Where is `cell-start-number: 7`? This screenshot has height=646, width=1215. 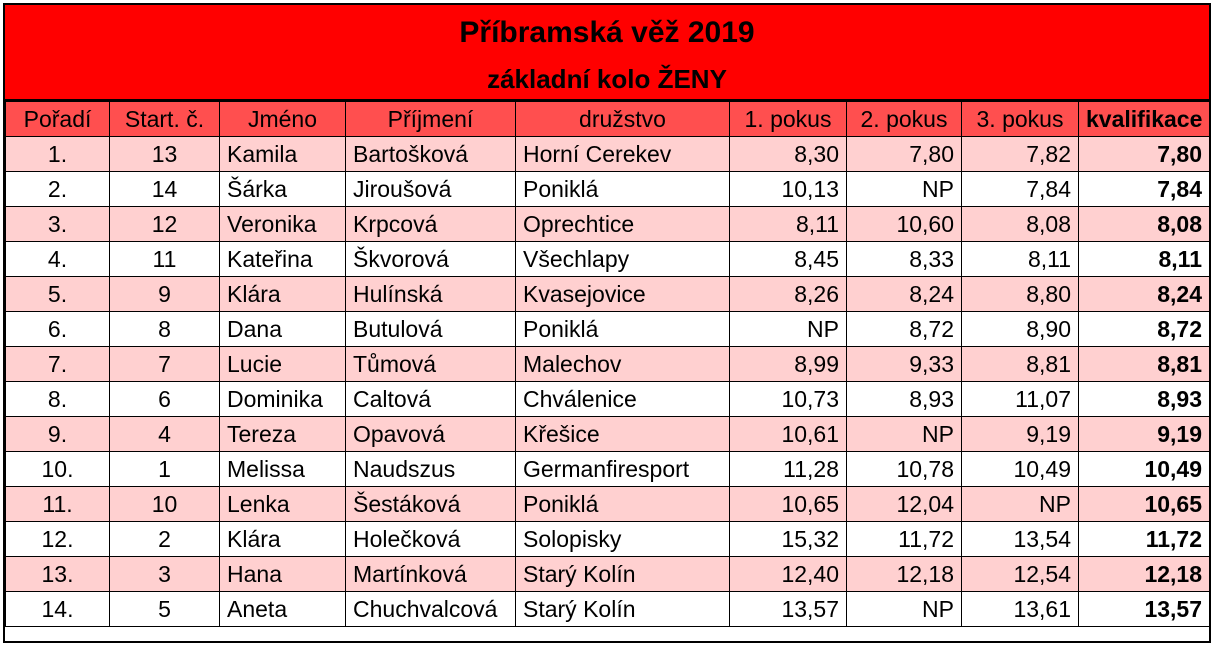
cell-start-number: 7 is located at coordinates (164, 364).